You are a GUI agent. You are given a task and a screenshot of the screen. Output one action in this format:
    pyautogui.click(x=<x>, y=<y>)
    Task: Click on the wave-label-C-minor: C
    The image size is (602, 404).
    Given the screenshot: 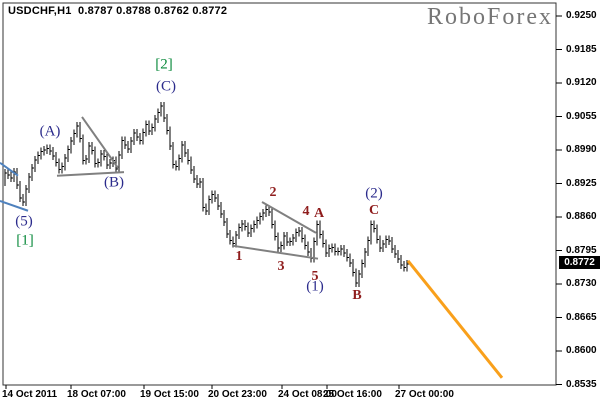 What is the action you would take?
    pyautogui.click(x=374, y=210)
    